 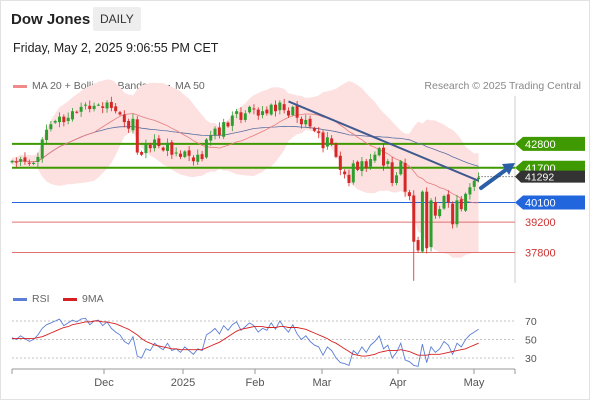 What do you see at coordinates (540, 223) in the screenshot?
I see `level-label-39200: 39200` at bounding box center [540, 223].